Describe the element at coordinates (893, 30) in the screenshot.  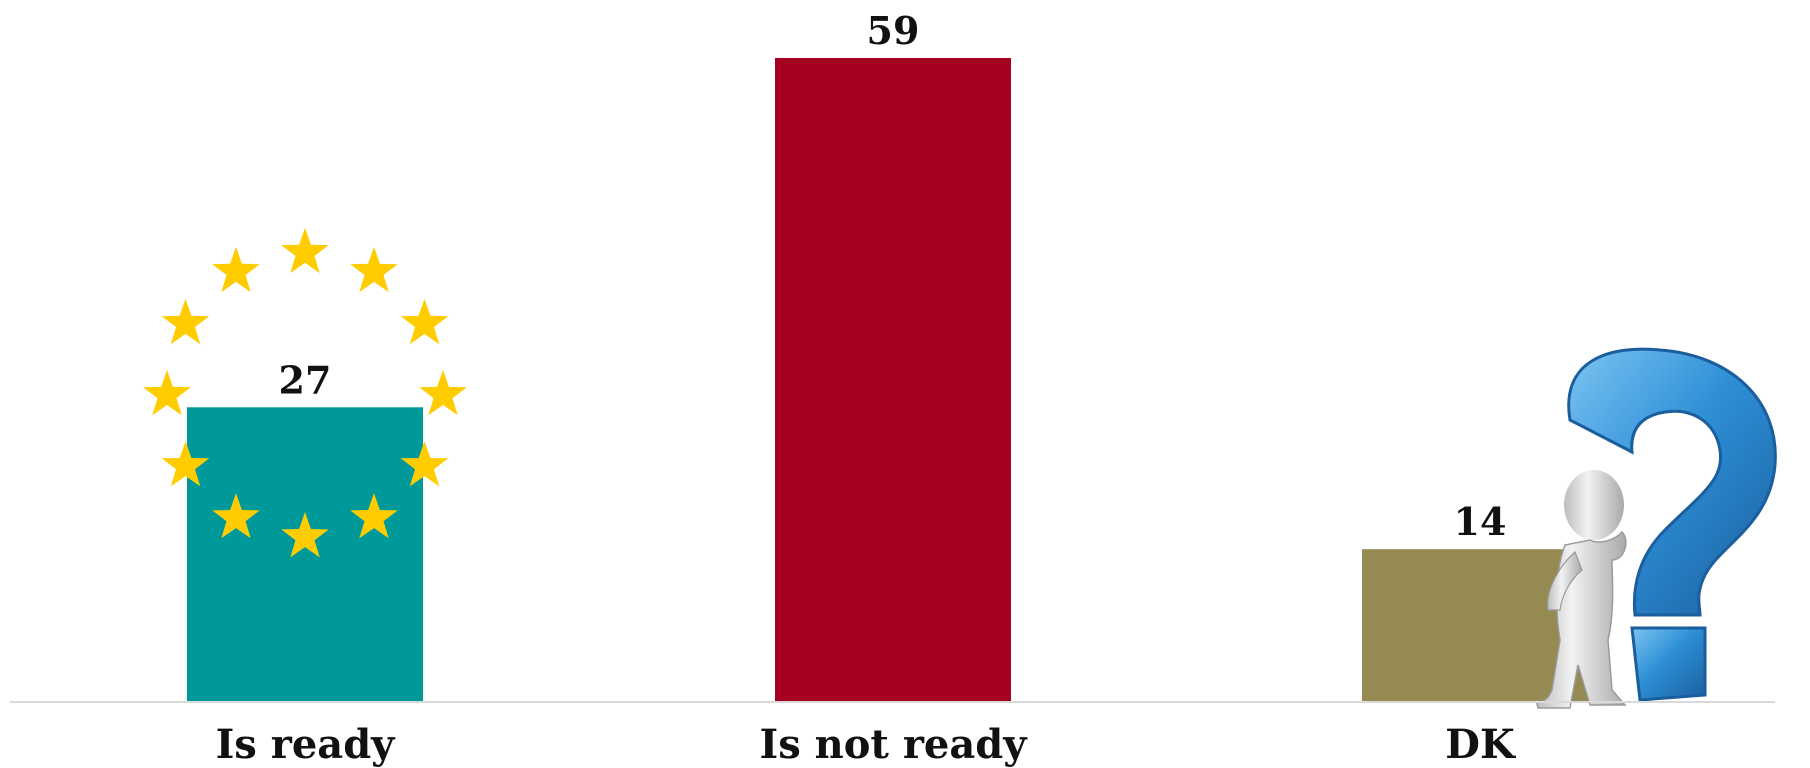
I see `value-label: 59` at that location.